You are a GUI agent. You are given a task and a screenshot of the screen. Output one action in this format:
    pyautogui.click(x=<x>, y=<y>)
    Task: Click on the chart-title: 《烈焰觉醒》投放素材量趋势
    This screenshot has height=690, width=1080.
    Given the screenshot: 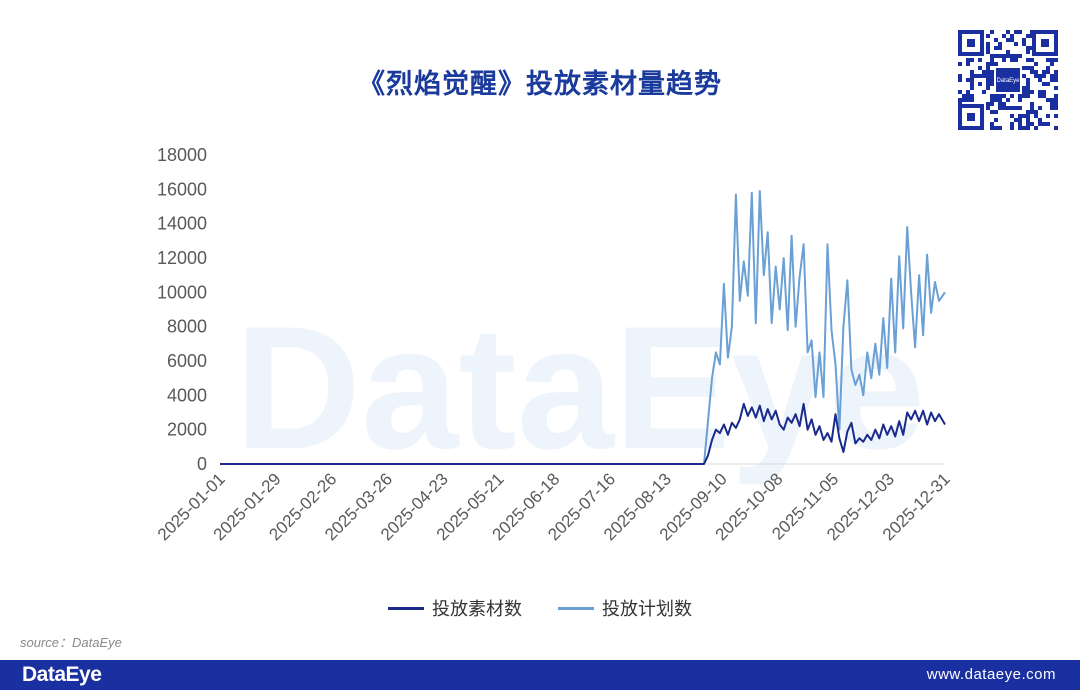 What is the action you would take?
    pyautogui.click(x=540, y=84)
    